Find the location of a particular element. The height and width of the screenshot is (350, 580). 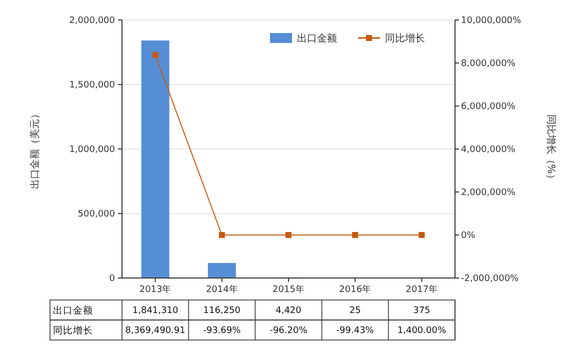

y-tick-label: 0 is located at coordinates (112, 279).